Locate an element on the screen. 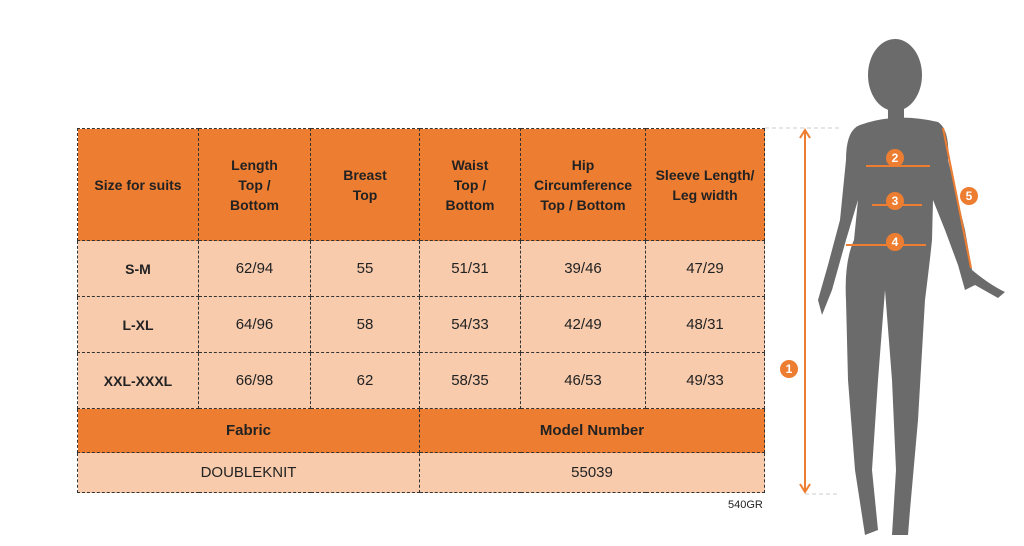 The width and height of the screenshot is (1024, 546). table-row: L-XL 64/96 58 54/33 42/49 48/31 is located at coordinates (421, 324).